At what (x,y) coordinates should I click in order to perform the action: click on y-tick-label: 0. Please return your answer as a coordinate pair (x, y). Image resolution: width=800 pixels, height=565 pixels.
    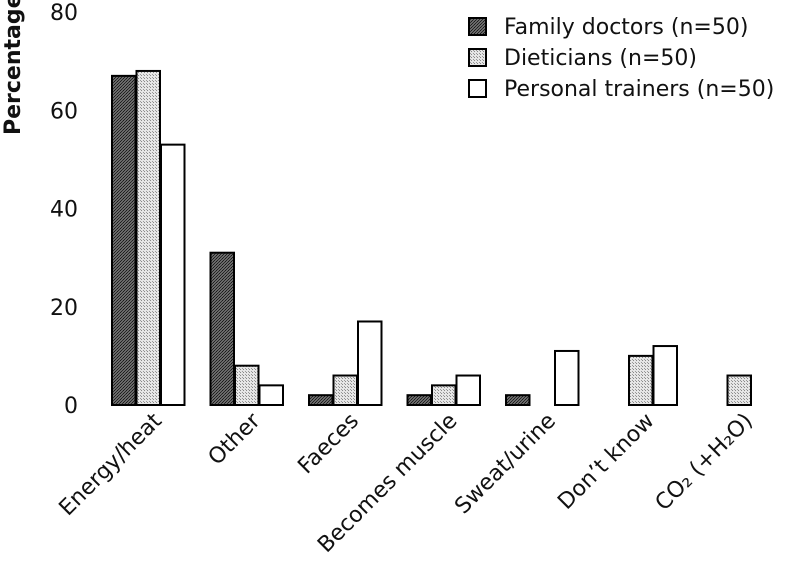
    Looking at the image, I should click on (71, 406).